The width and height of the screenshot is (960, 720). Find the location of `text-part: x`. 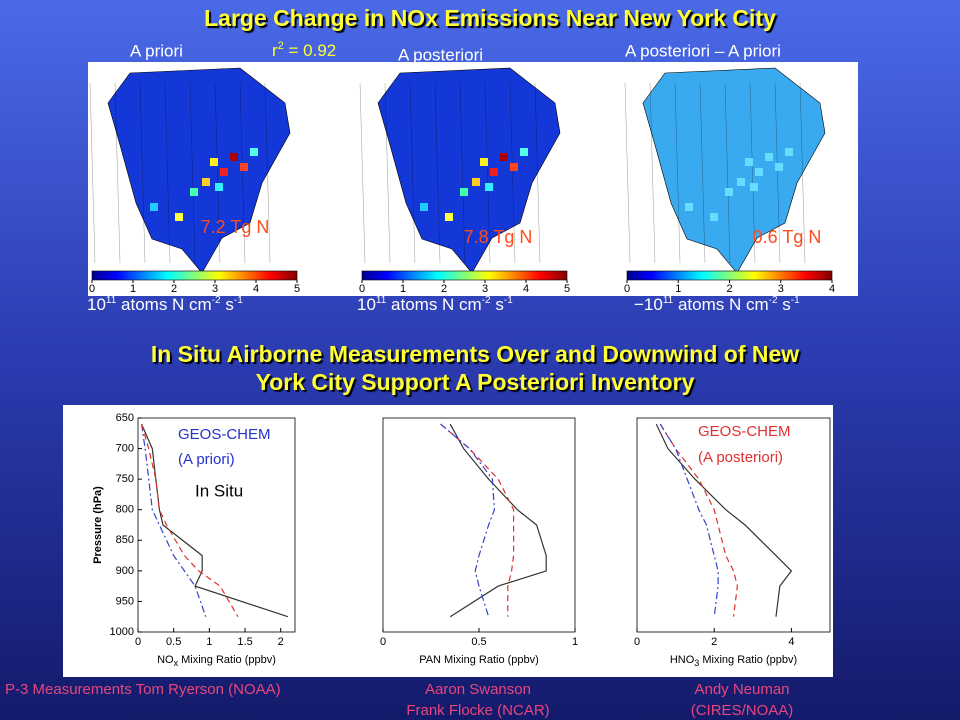

text-part: x is located at coordinates (176, 663).